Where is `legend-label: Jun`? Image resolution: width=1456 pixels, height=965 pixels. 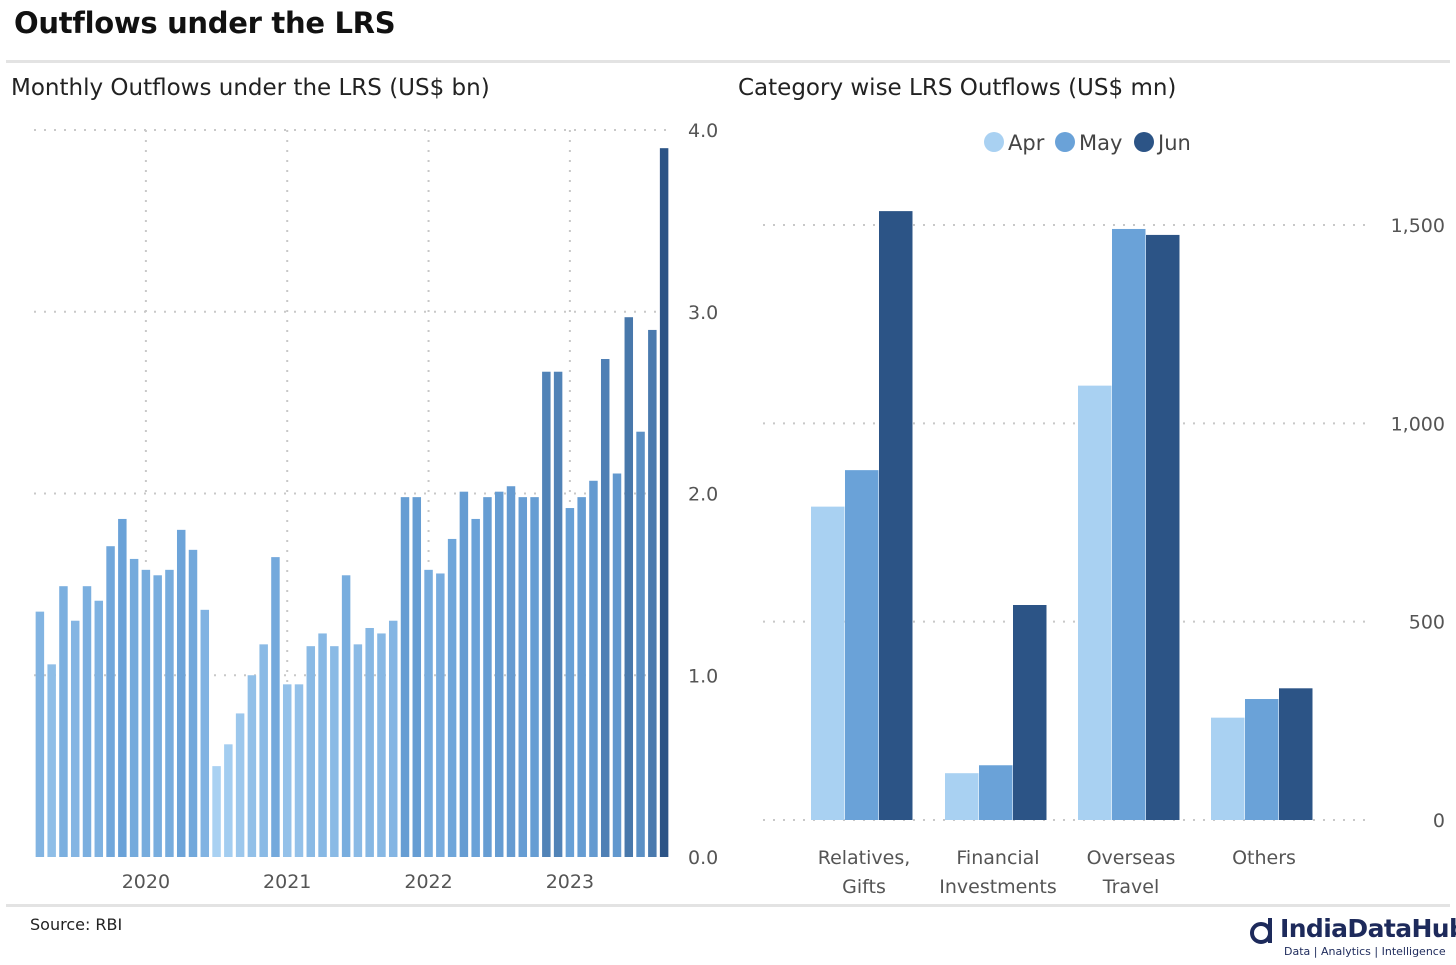 legend-label: Jun is located at coordinates (1173, 143).